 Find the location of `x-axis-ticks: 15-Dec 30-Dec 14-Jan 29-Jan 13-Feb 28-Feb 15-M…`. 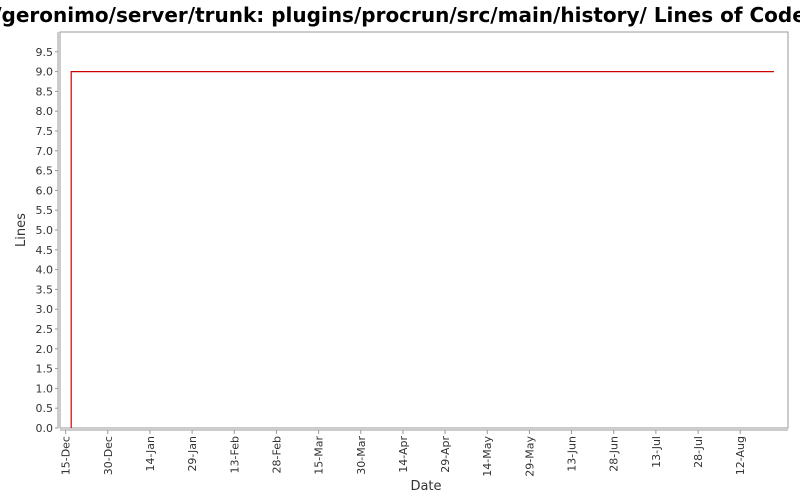

x-axis-ticks: 15-Dec 30-Dec 14-Jan 29-Jan 13-Feb 28-Feb 15-M… is located at coordinates (403, 453).